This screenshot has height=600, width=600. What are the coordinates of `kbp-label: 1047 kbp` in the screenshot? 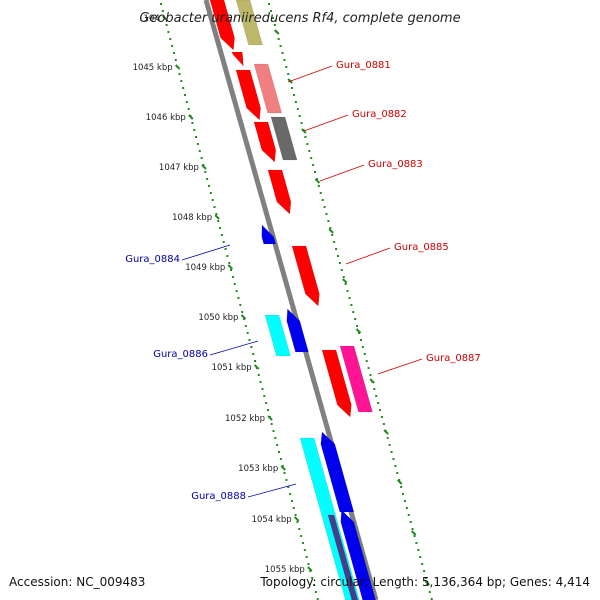 It's located at (179, 168).